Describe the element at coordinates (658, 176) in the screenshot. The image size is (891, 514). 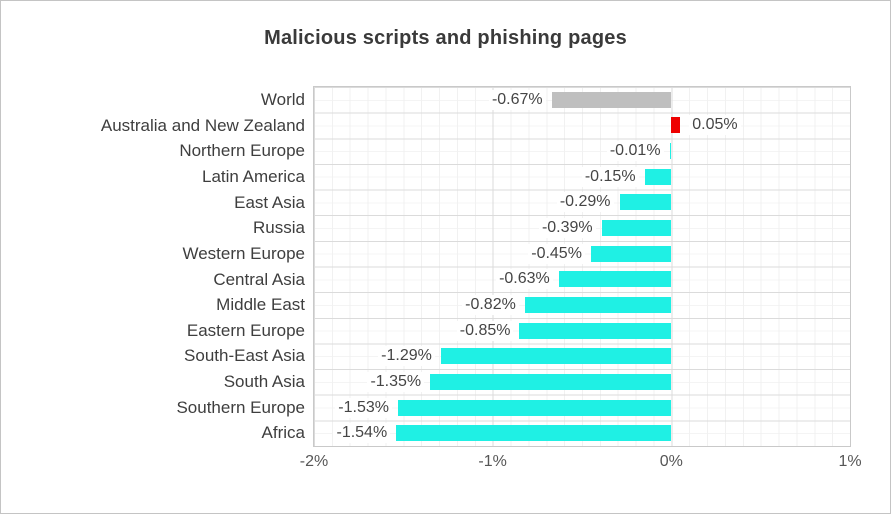
I see `bar-latin-america` at that location.